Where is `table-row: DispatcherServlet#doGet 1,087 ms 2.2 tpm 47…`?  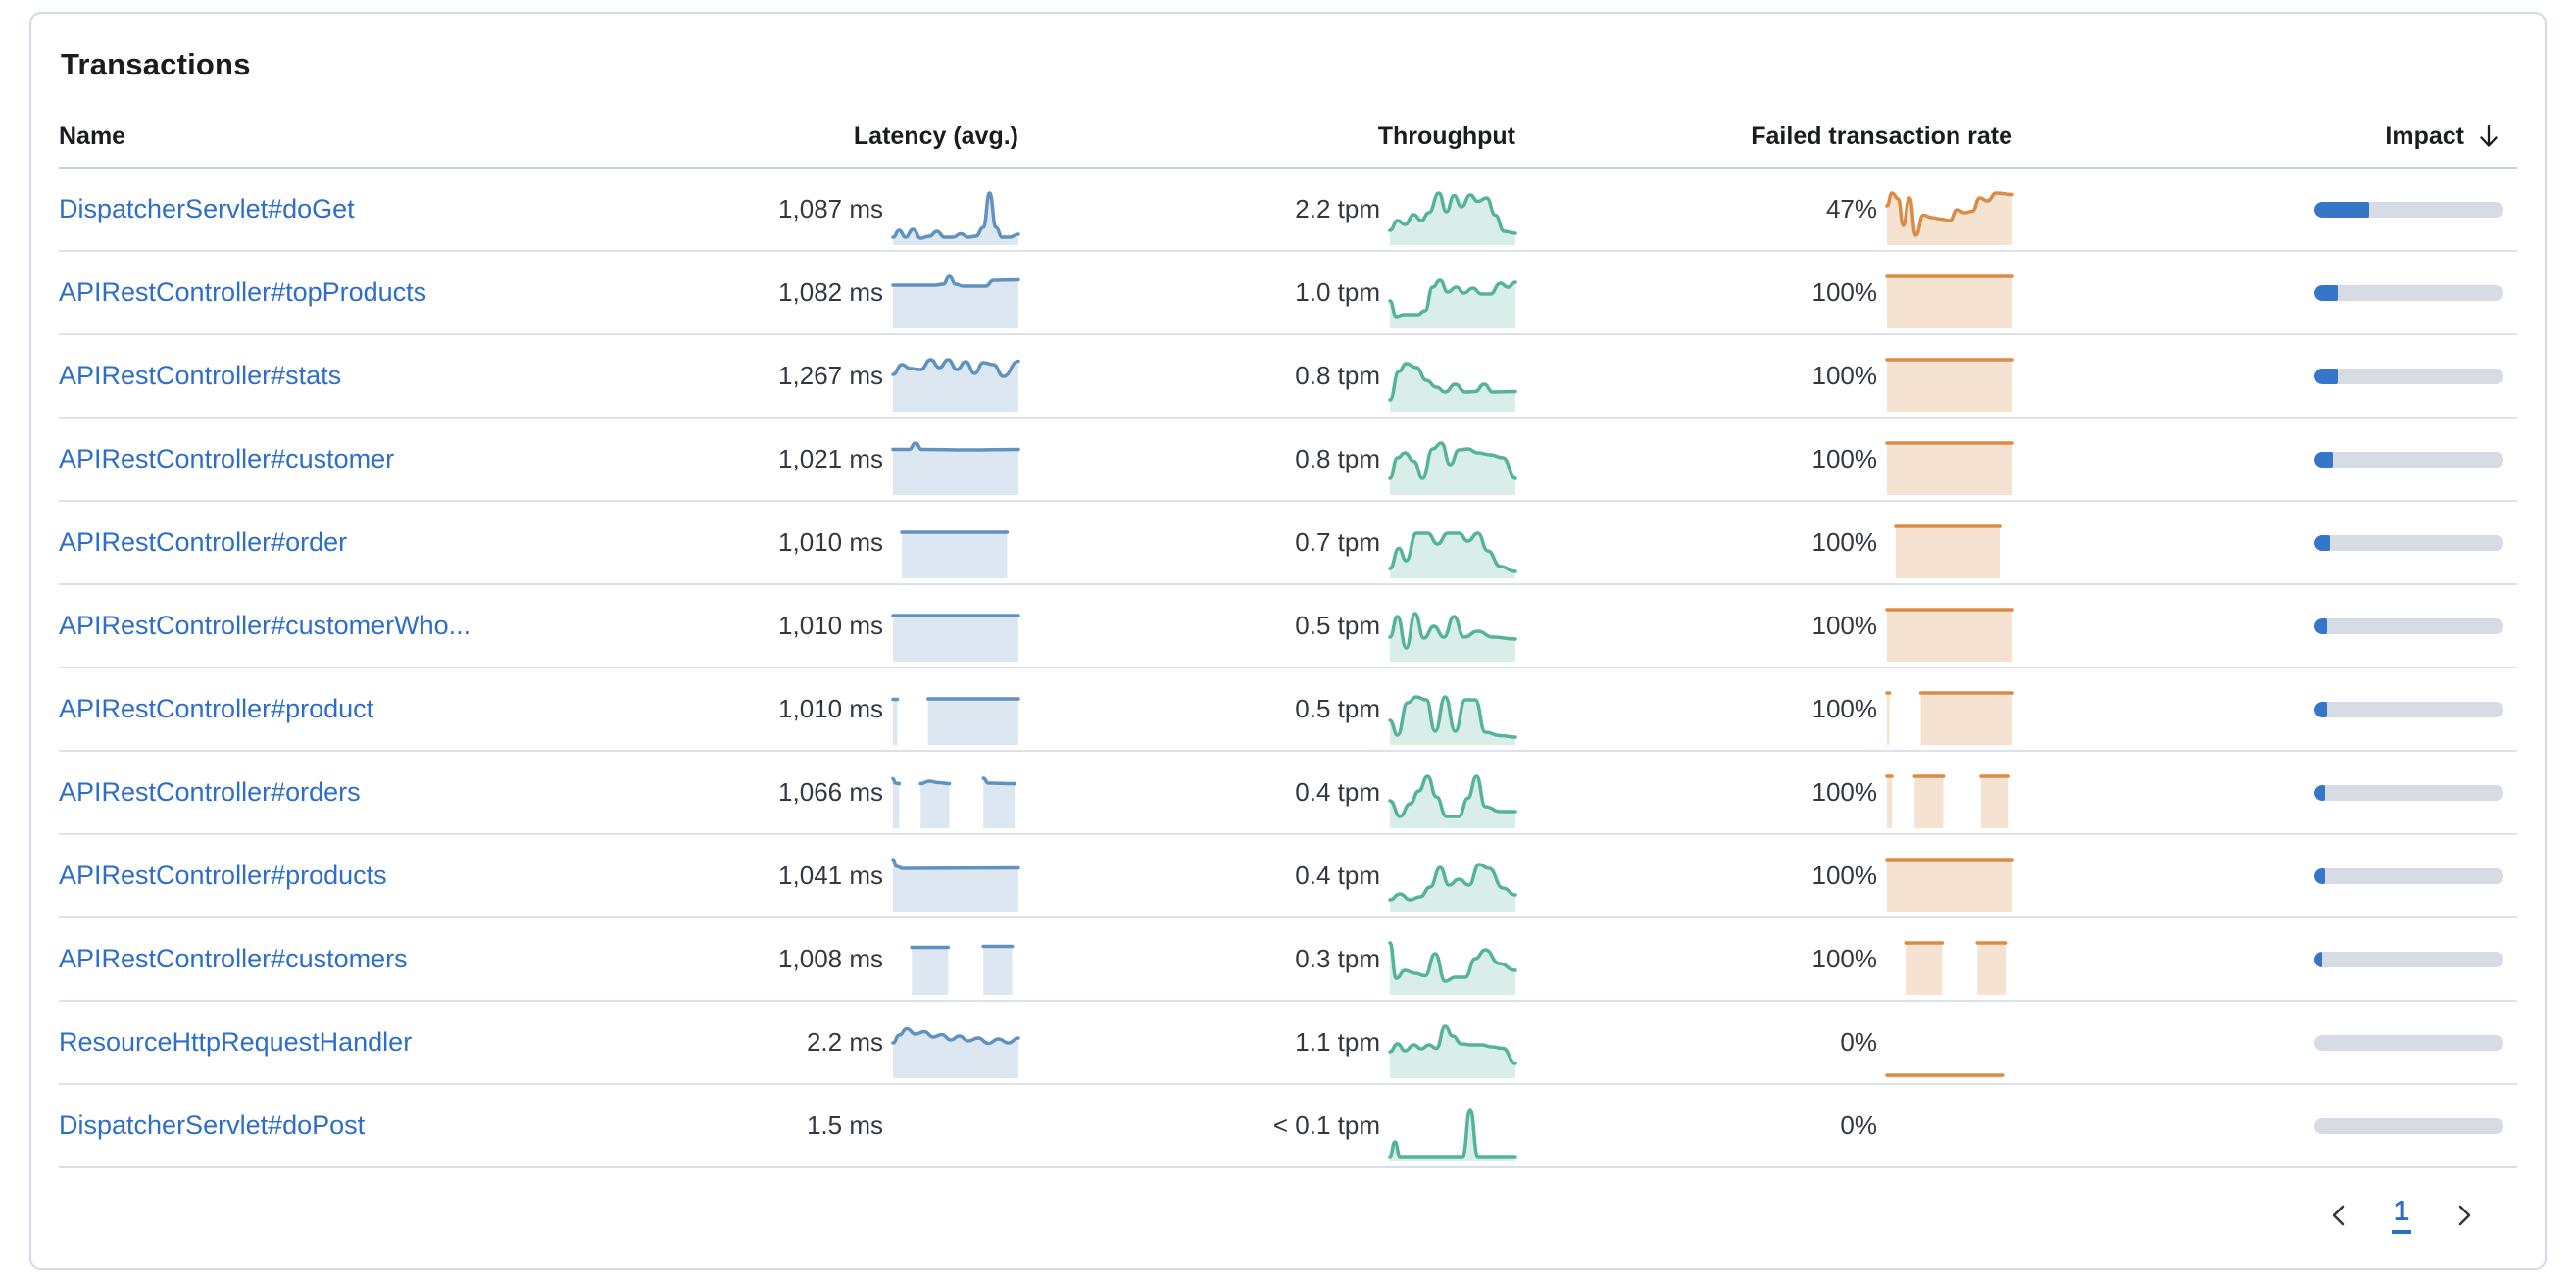
table-row: DispatcherServlet#doGet 1,087 ms 2.2 tpm 47… is located at coordinates (1288, 210).